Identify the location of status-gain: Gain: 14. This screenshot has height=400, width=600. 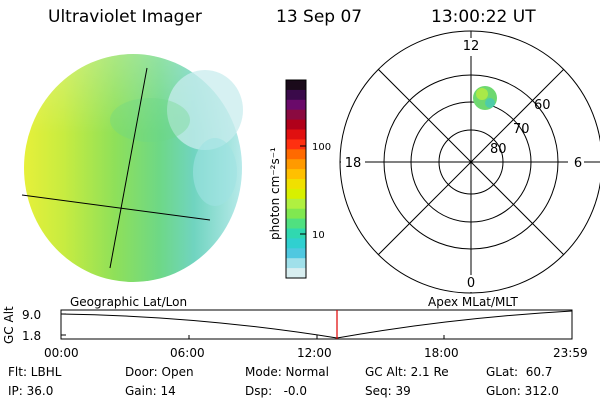
(150, 391).